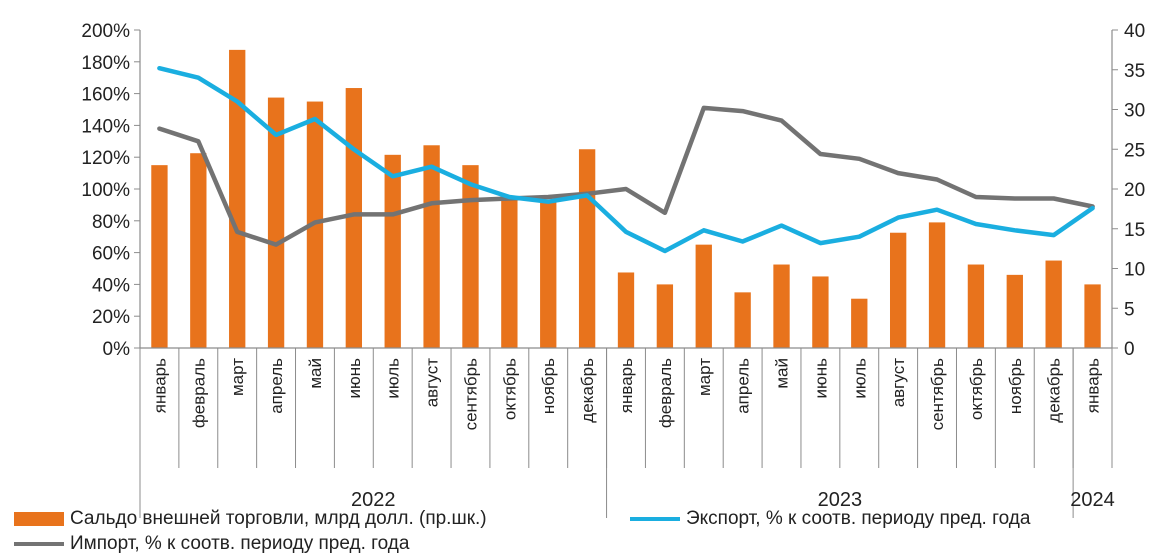  Describe the element at coordinates (111, 222) in the screenshot. I see `left-tick-label: 80%` at that location.